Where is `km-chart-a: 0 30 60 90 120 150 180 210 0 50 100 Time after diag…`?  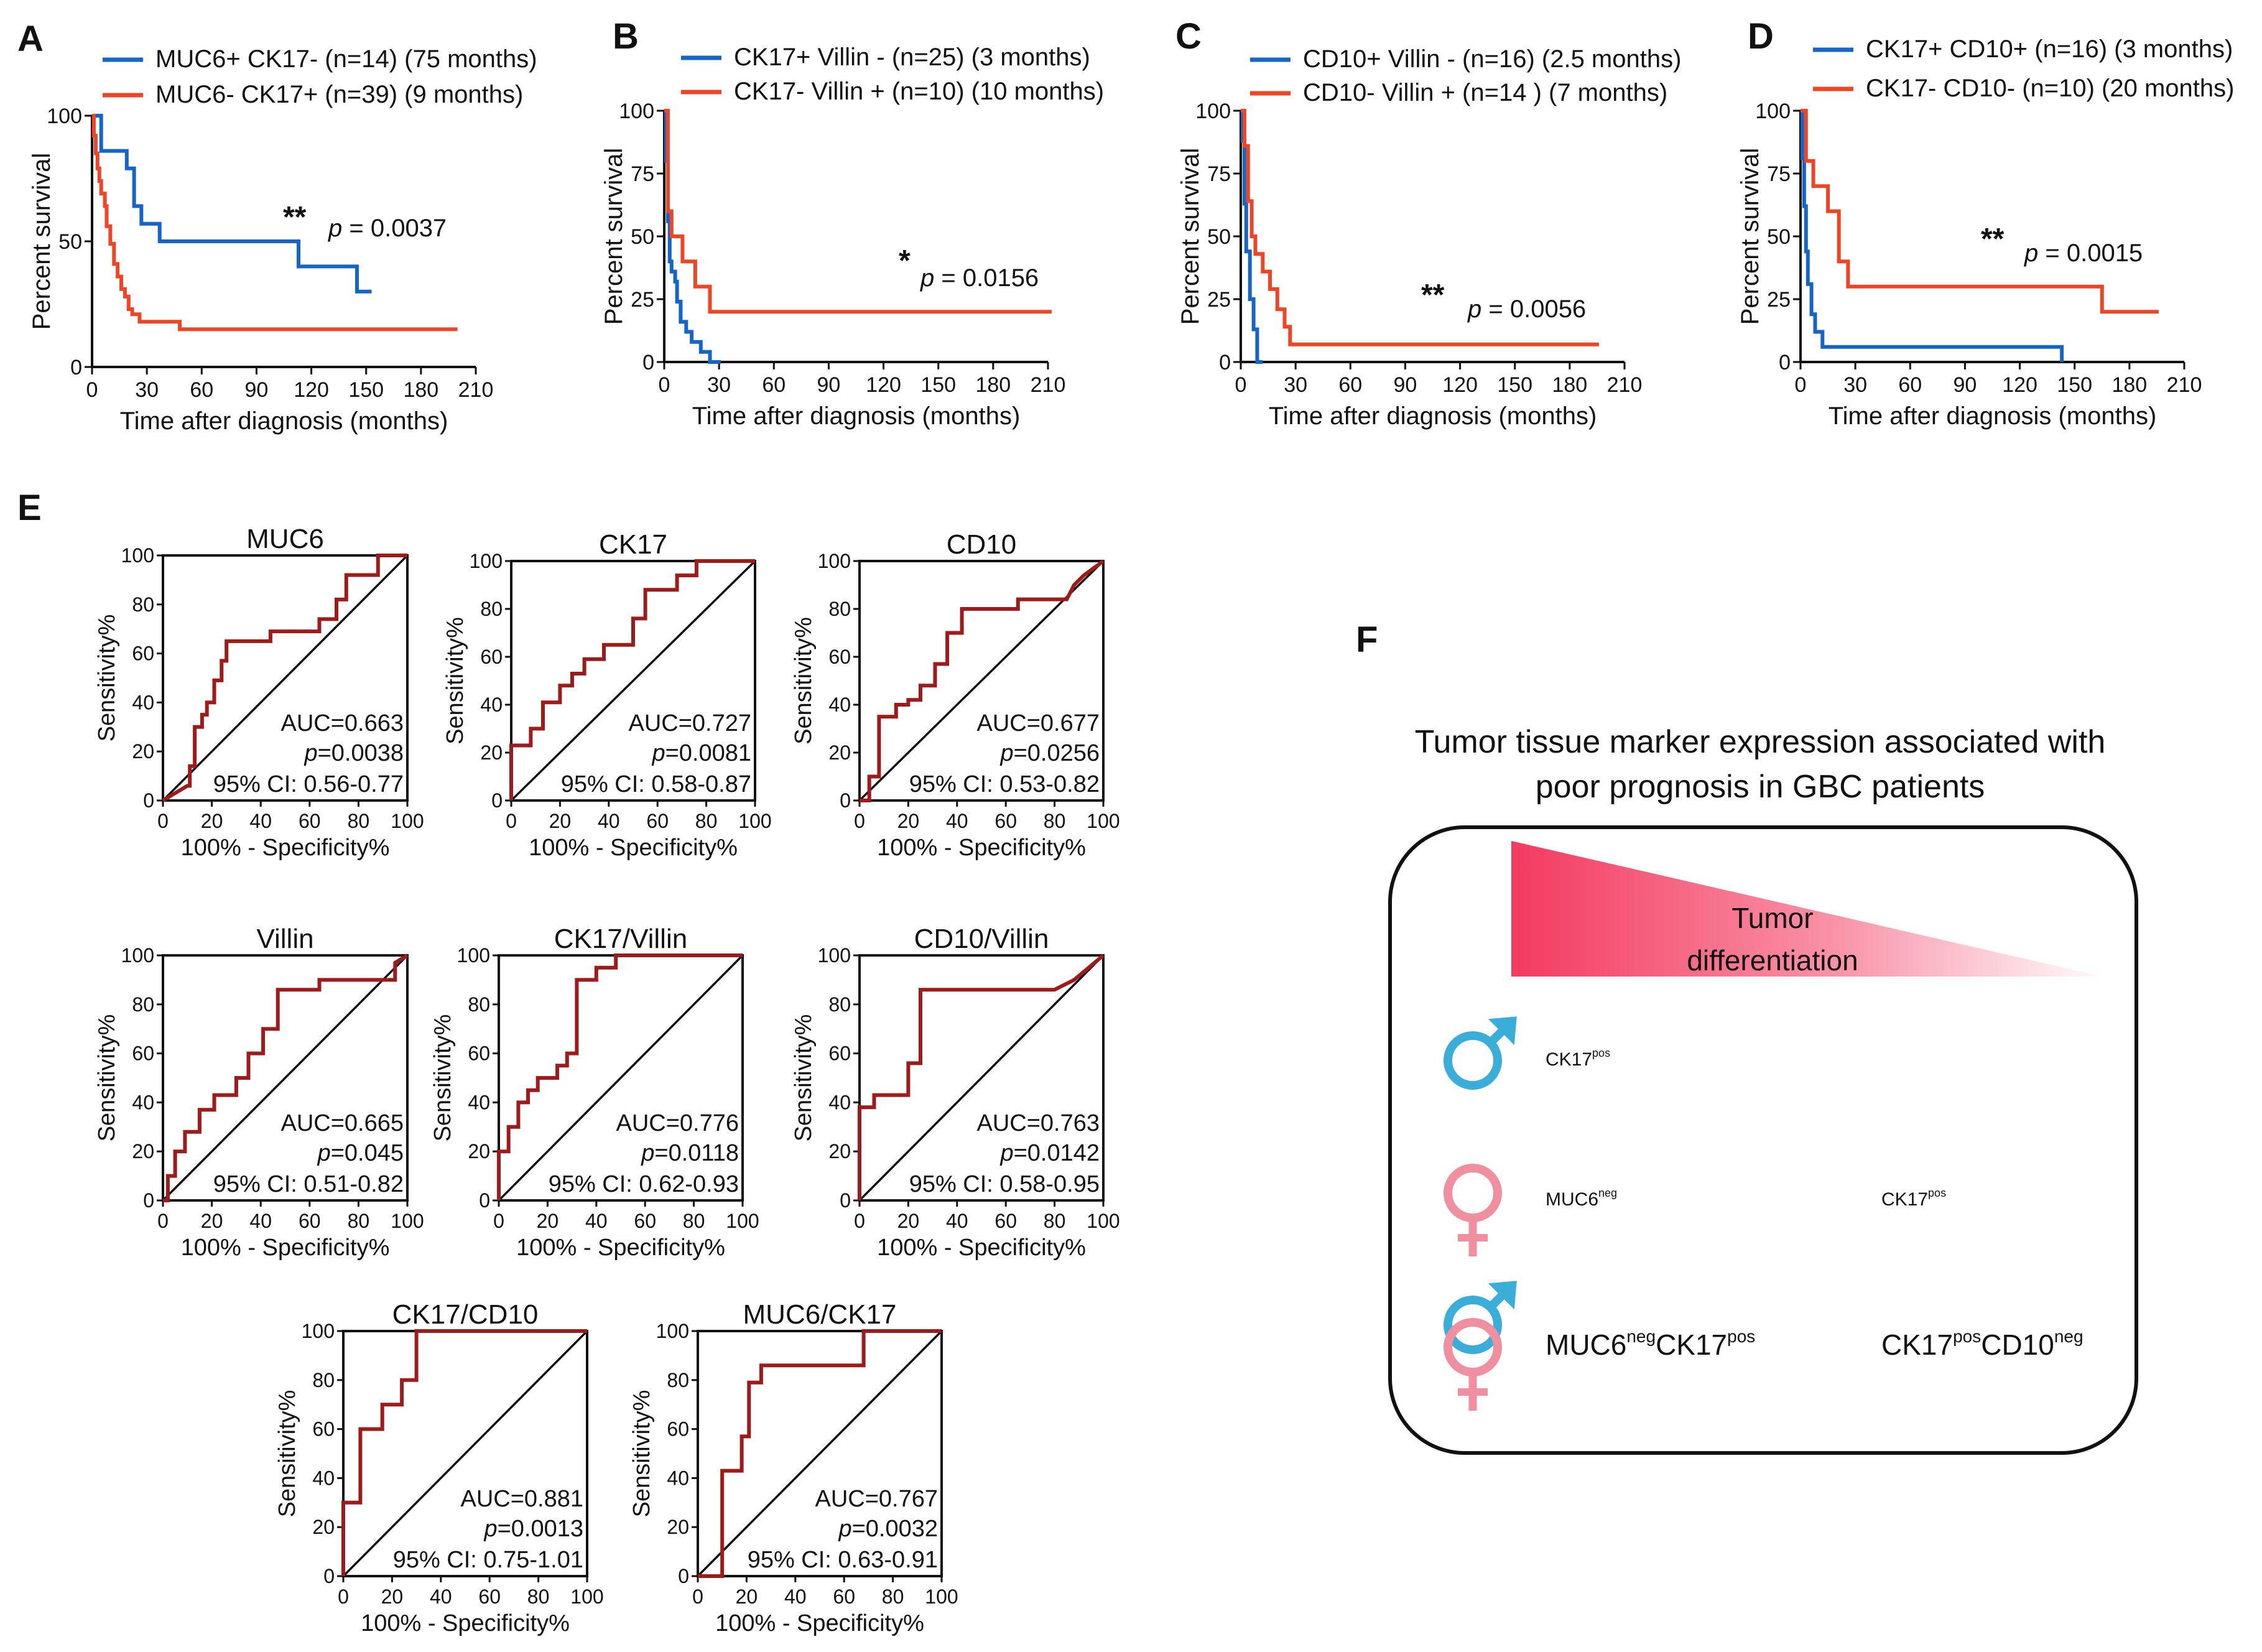 km-chart-a: 0 30 60 90 120 150 180 210 0 50 100 Time after diag… is located at coordinates (282, 240).